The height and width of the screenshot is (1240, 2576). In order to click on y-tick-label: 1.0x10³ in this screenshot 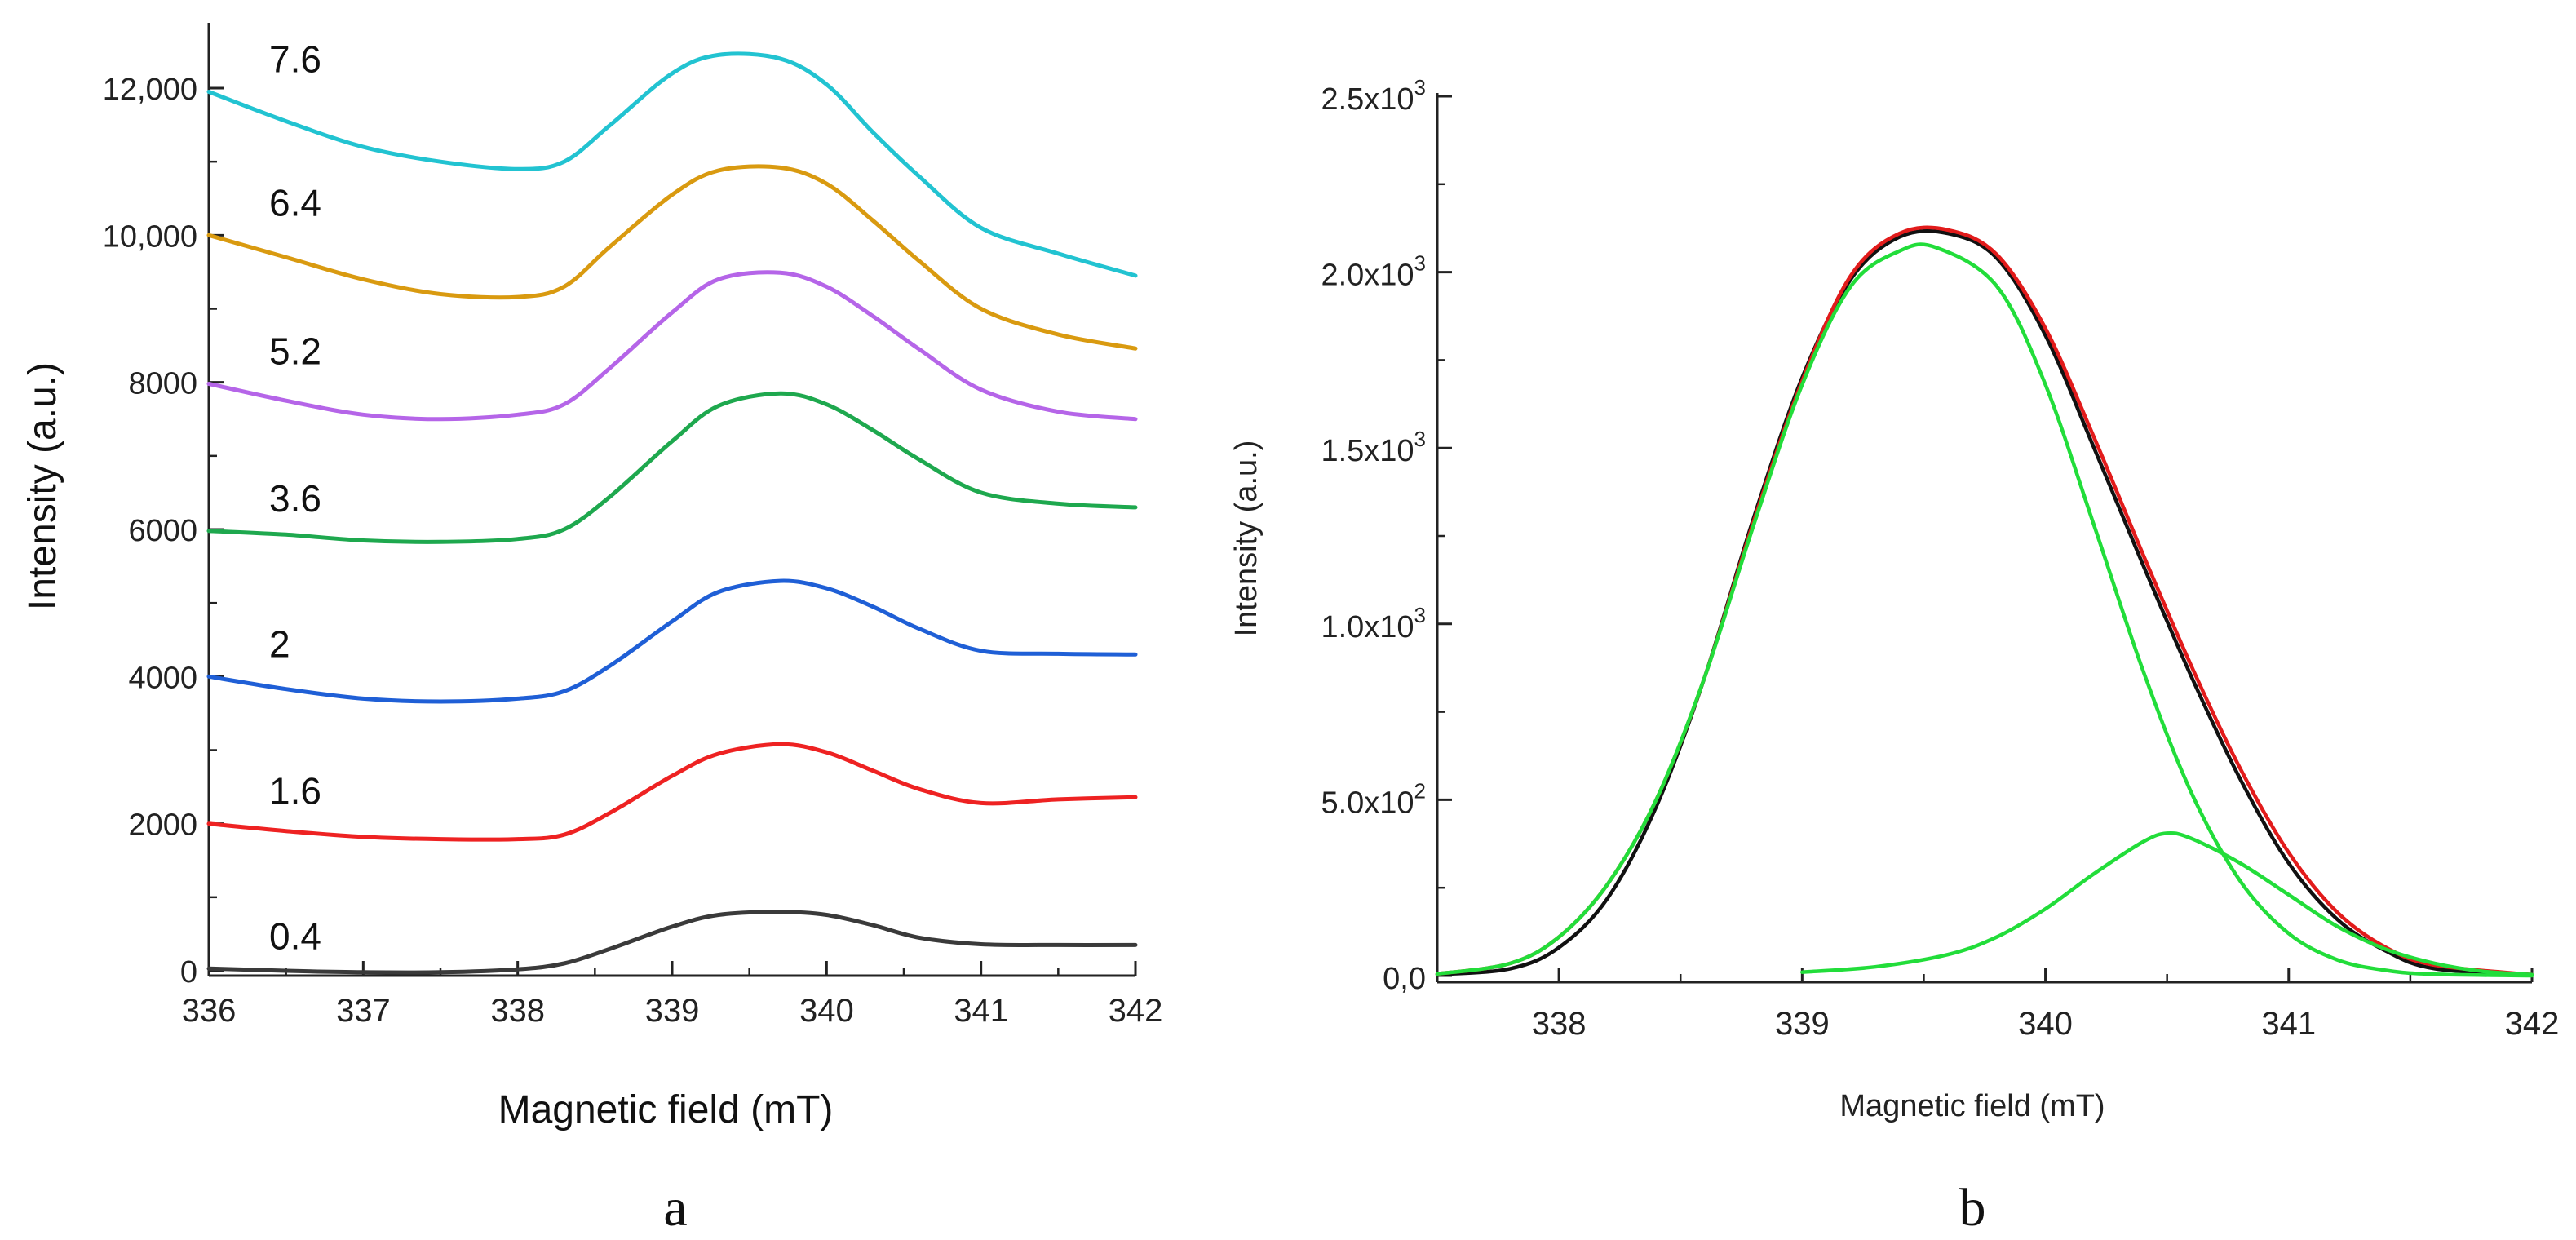, I will do `click(1373, 623)`.